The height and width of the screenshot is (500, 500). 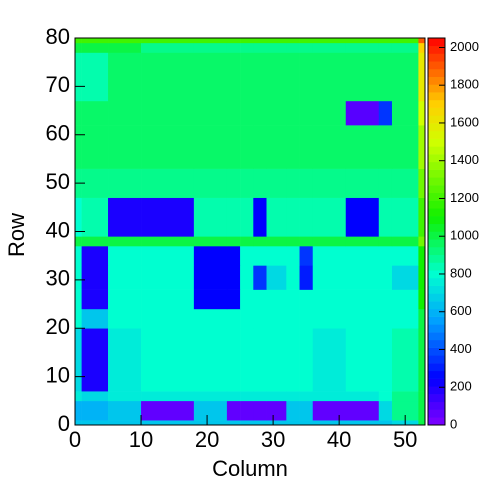 I want to click on y-tick-label: 70, so click(x=58, y=84).